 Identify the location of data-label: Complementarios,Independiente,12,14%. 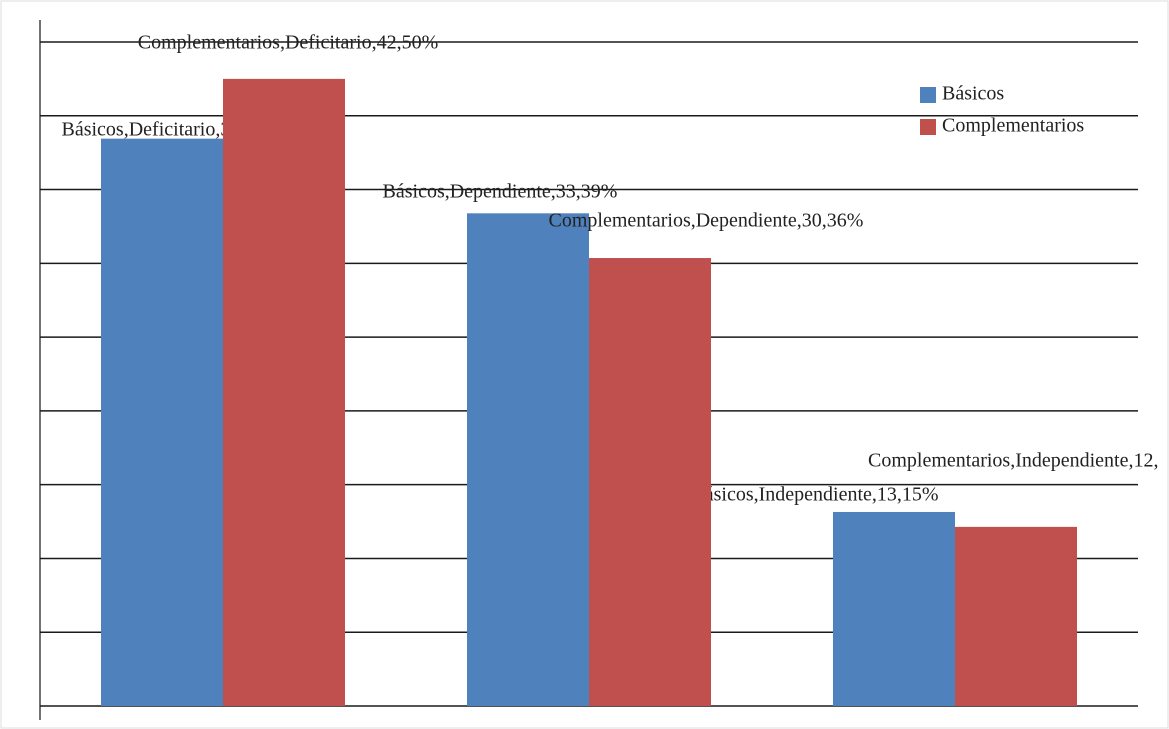
(1018, 461).